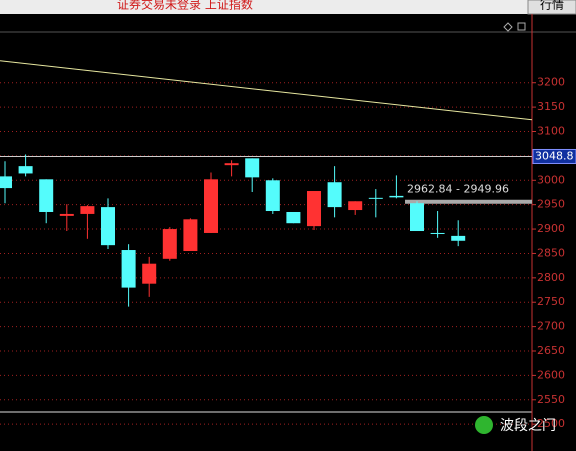 The height and width of the screenshot is (451, 576). I want to click on y-tick-label: 2550, so click(551, 399).